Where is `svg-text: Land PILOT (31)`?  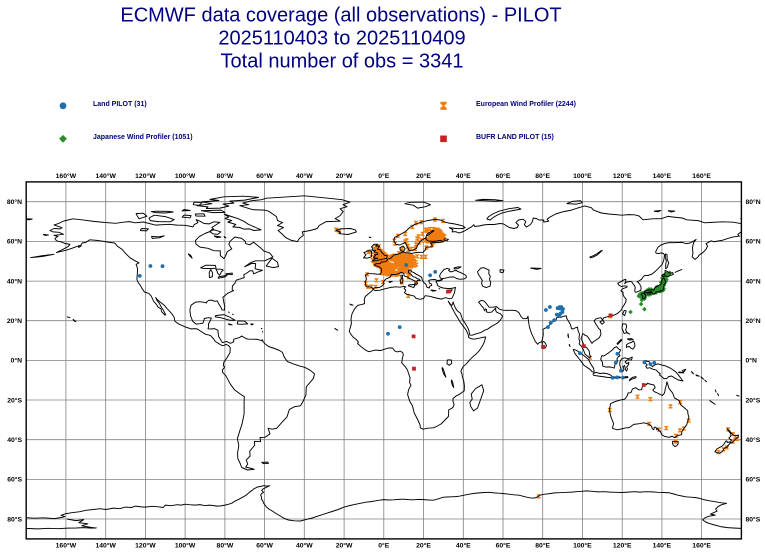 svg-text: Land PILOT (31) is located at coordinates (120, 104).